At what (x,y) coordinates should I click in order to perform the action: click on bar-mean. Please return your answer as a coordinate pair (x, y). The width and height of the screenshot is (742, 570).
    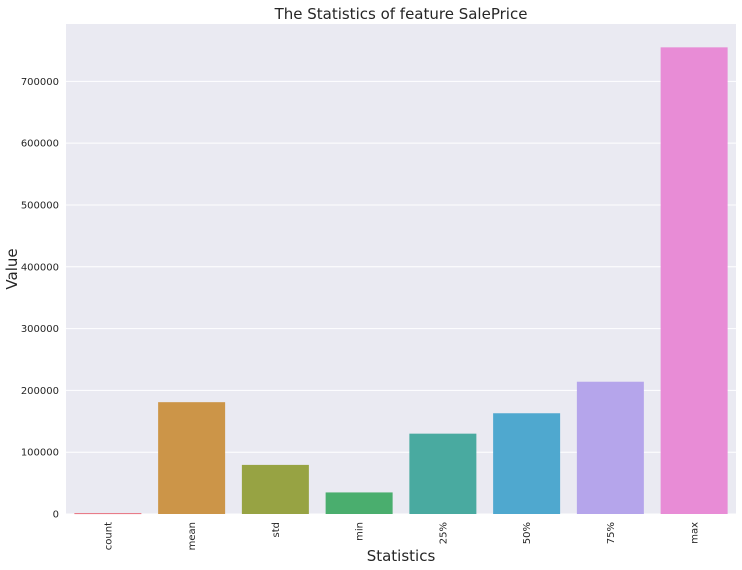
    Looking at the image, I should click on (192, 458).